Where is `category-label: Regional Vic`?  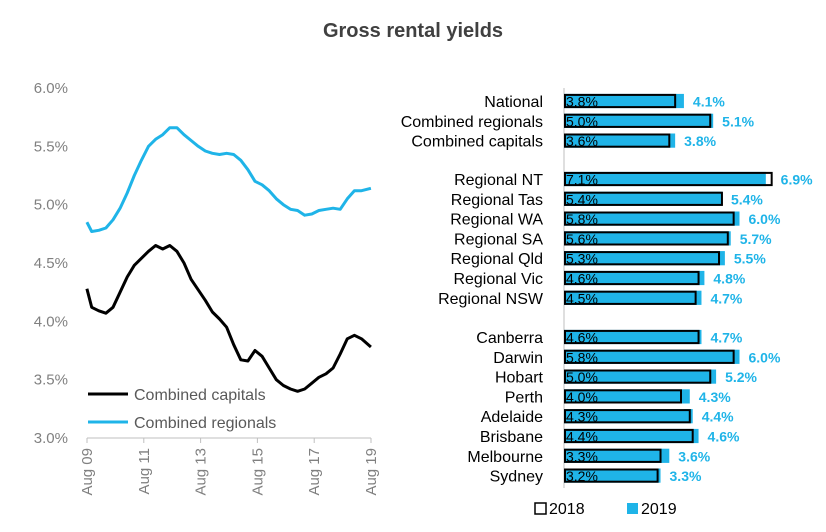
category-label: Regional Vic is located at coordinates (498, 279).